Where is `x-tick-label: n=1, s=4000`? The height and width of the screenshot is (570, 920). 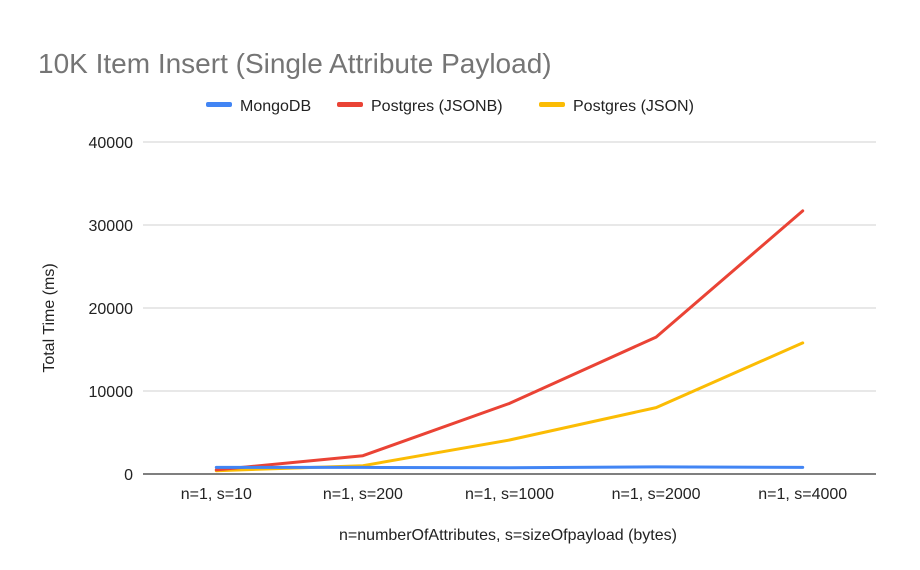
x-tick-label: n=1, s=4000 is located at coordinates (802, 494).